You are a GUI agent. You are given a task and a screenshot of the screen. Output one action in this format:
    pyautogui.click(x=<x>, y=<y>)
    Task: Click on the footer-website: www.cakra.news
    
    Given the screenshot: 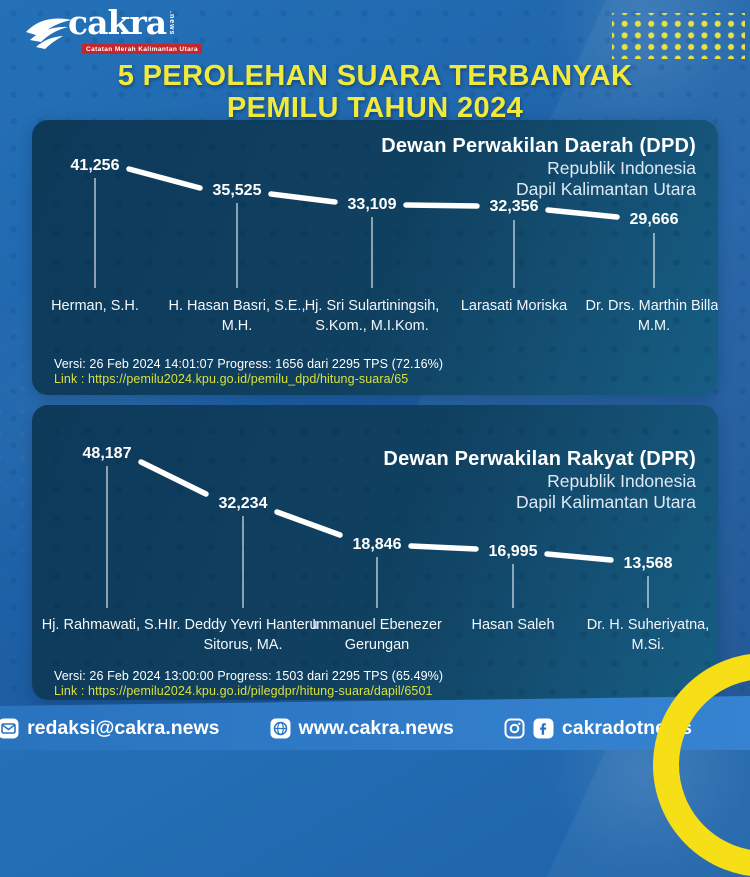 What is the action you would take?
    pyautogui.click(x=362, y=728)
    